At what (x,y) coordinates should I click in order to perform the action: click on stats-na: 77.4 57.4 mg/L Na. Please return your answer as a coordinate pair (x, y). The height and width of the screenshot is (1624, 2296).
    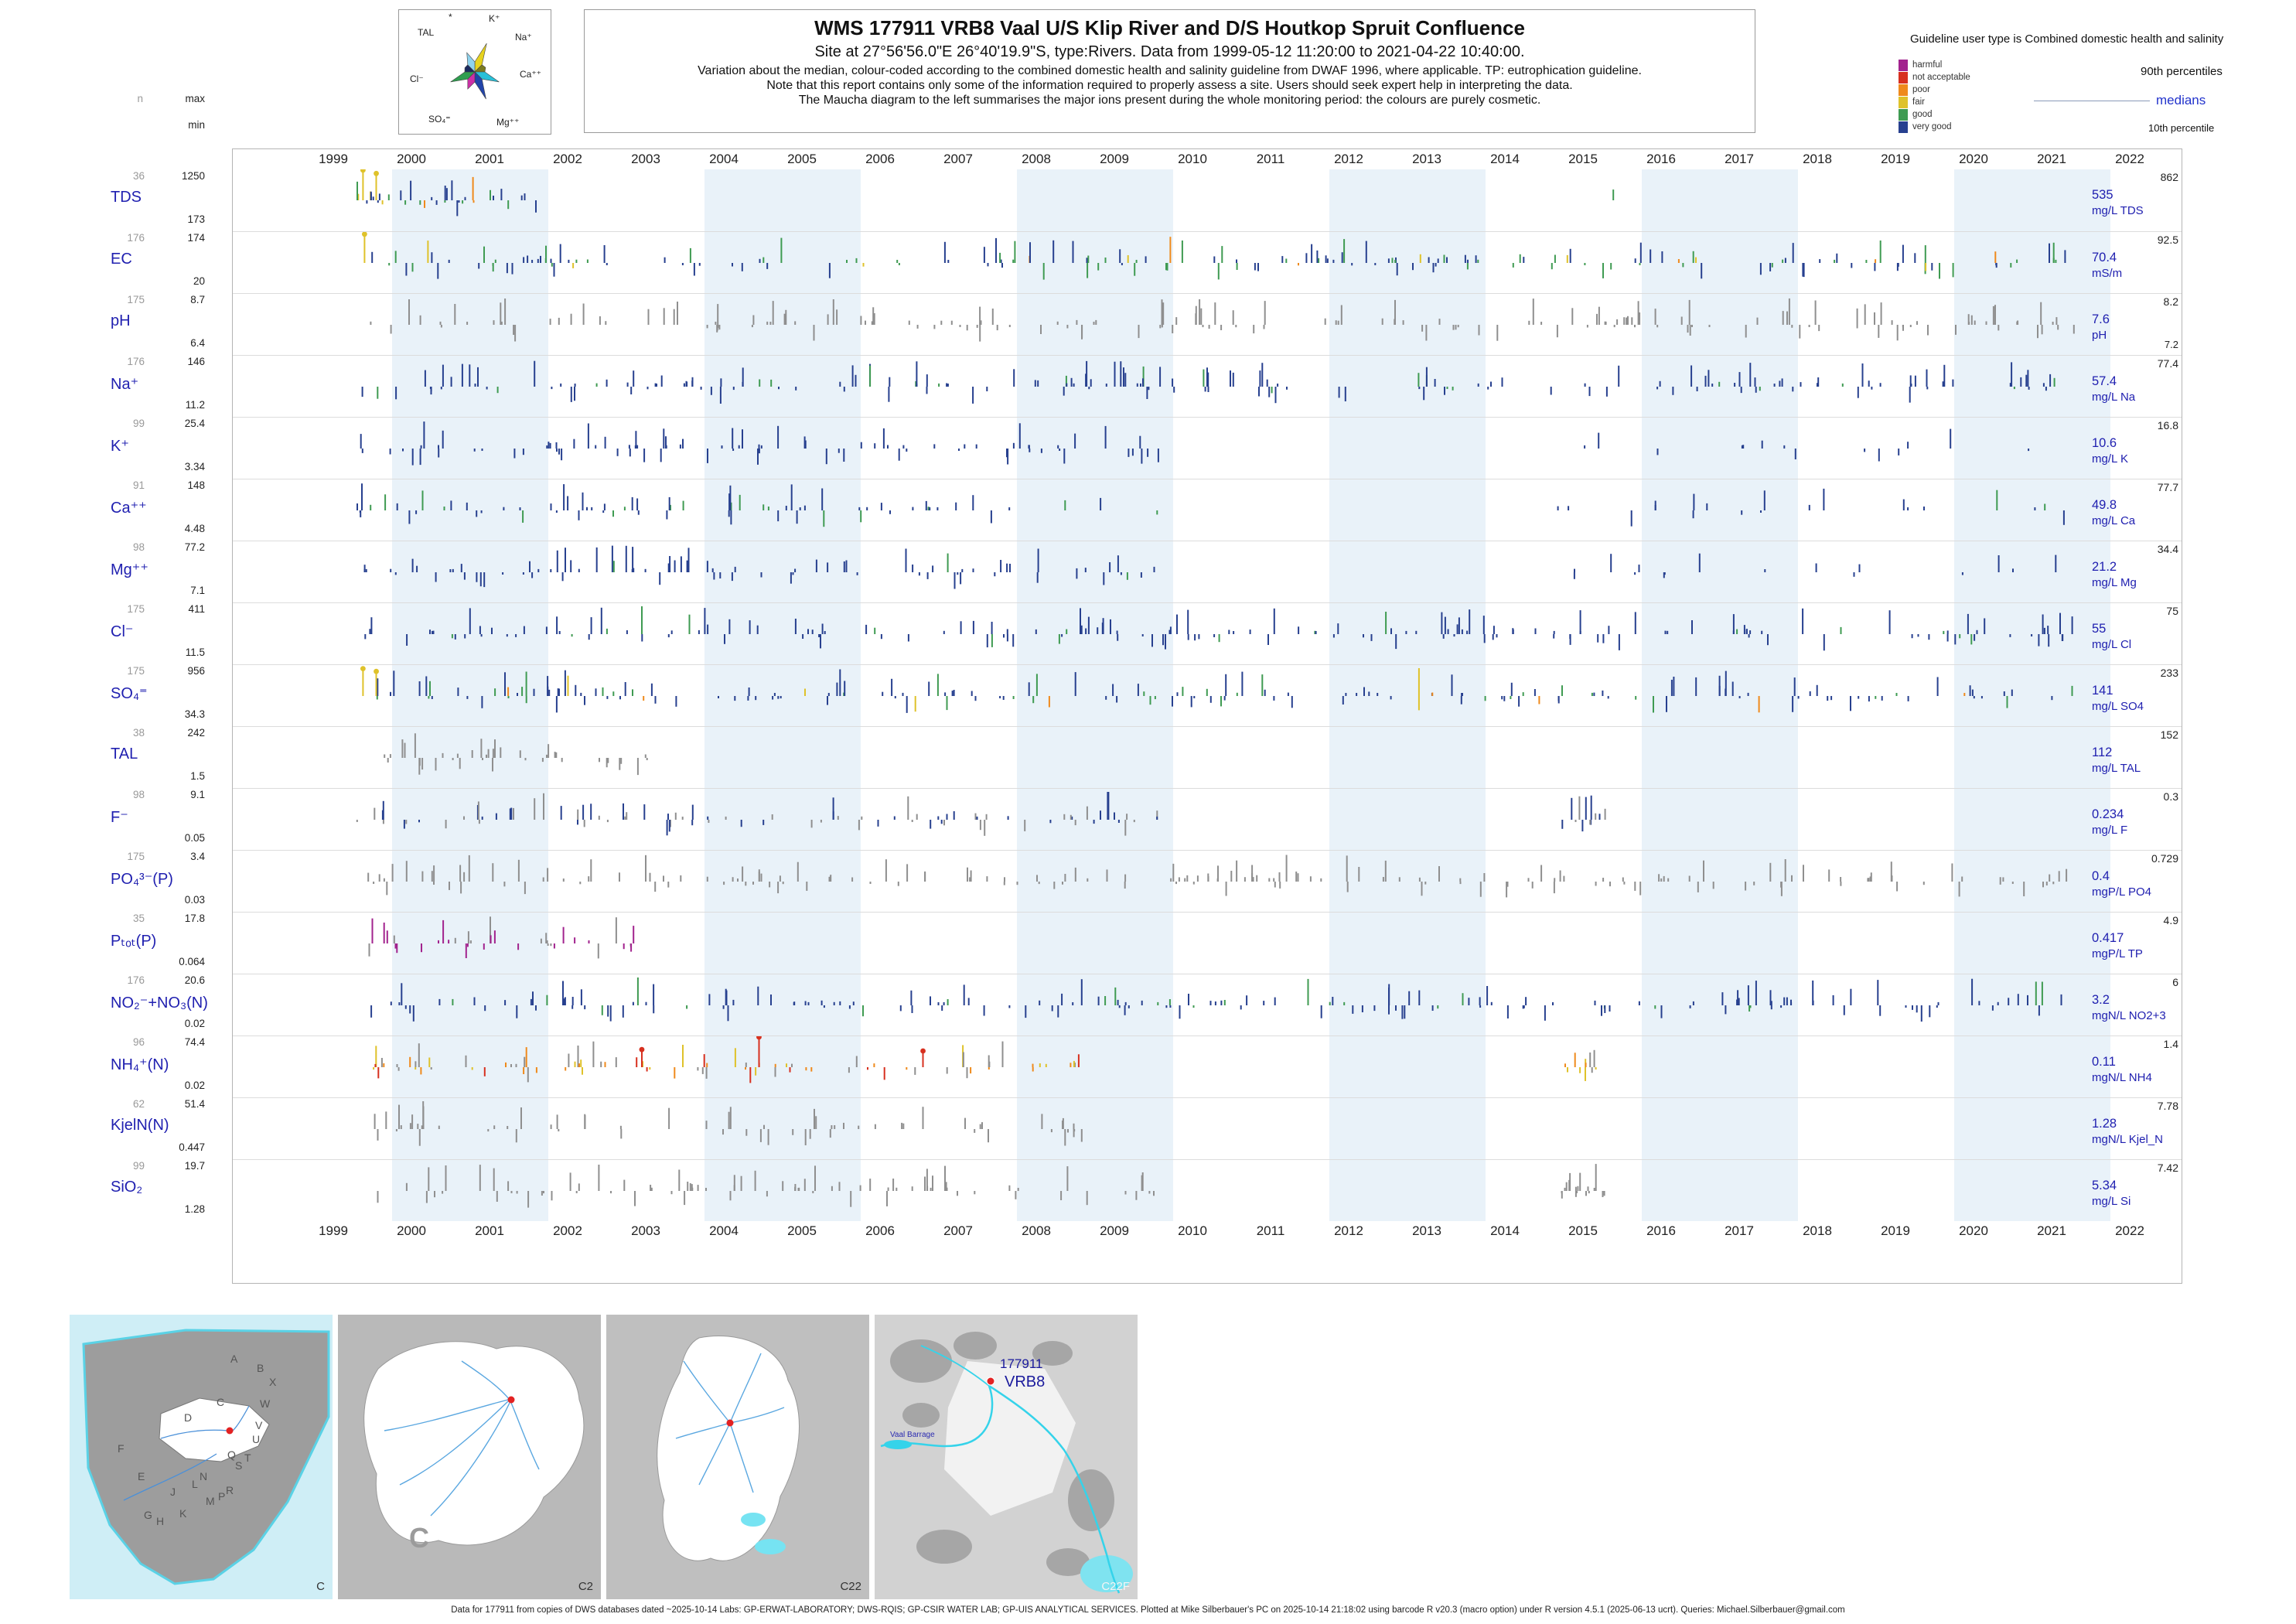
    Looking at the image, I should click on (2135, 387).